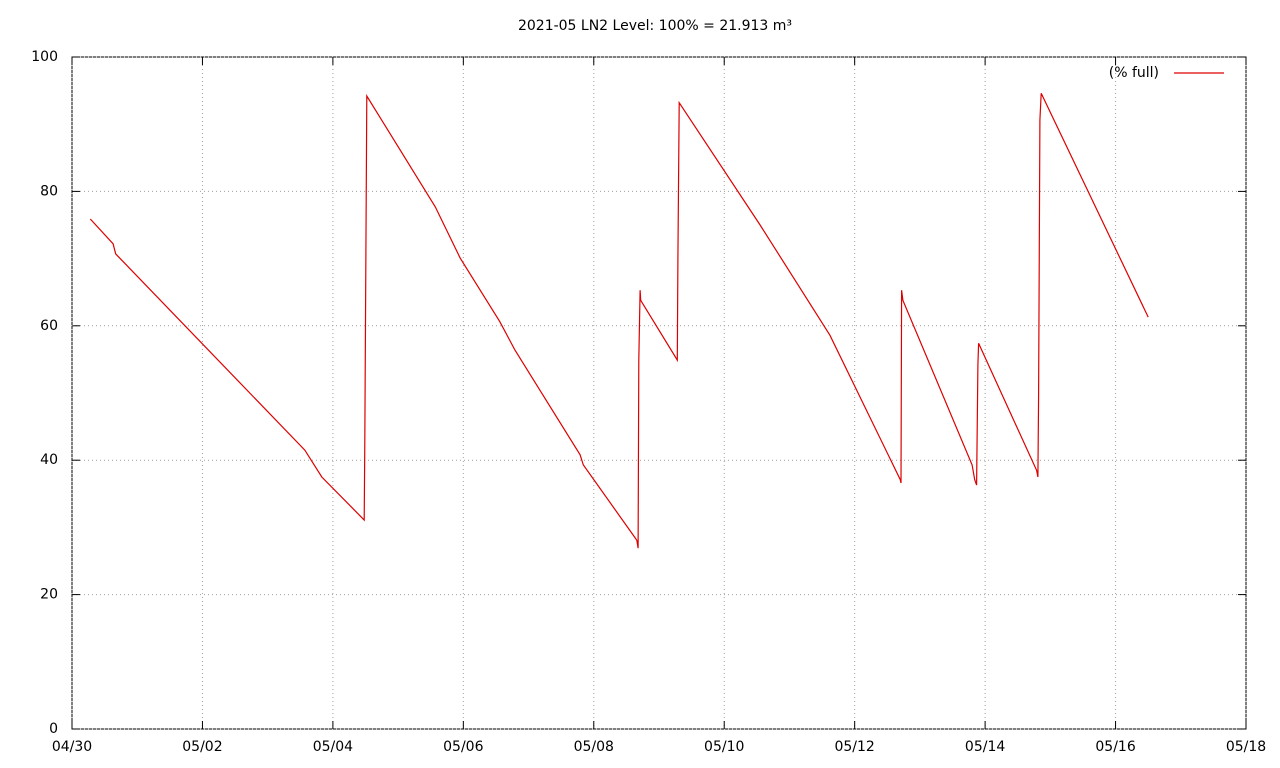 The width and height of the screenshot is (1280, 768). I want to click on chart-title: 2021-05 LN2 Level: 100% = 21.913 m³, so click(655, 26).